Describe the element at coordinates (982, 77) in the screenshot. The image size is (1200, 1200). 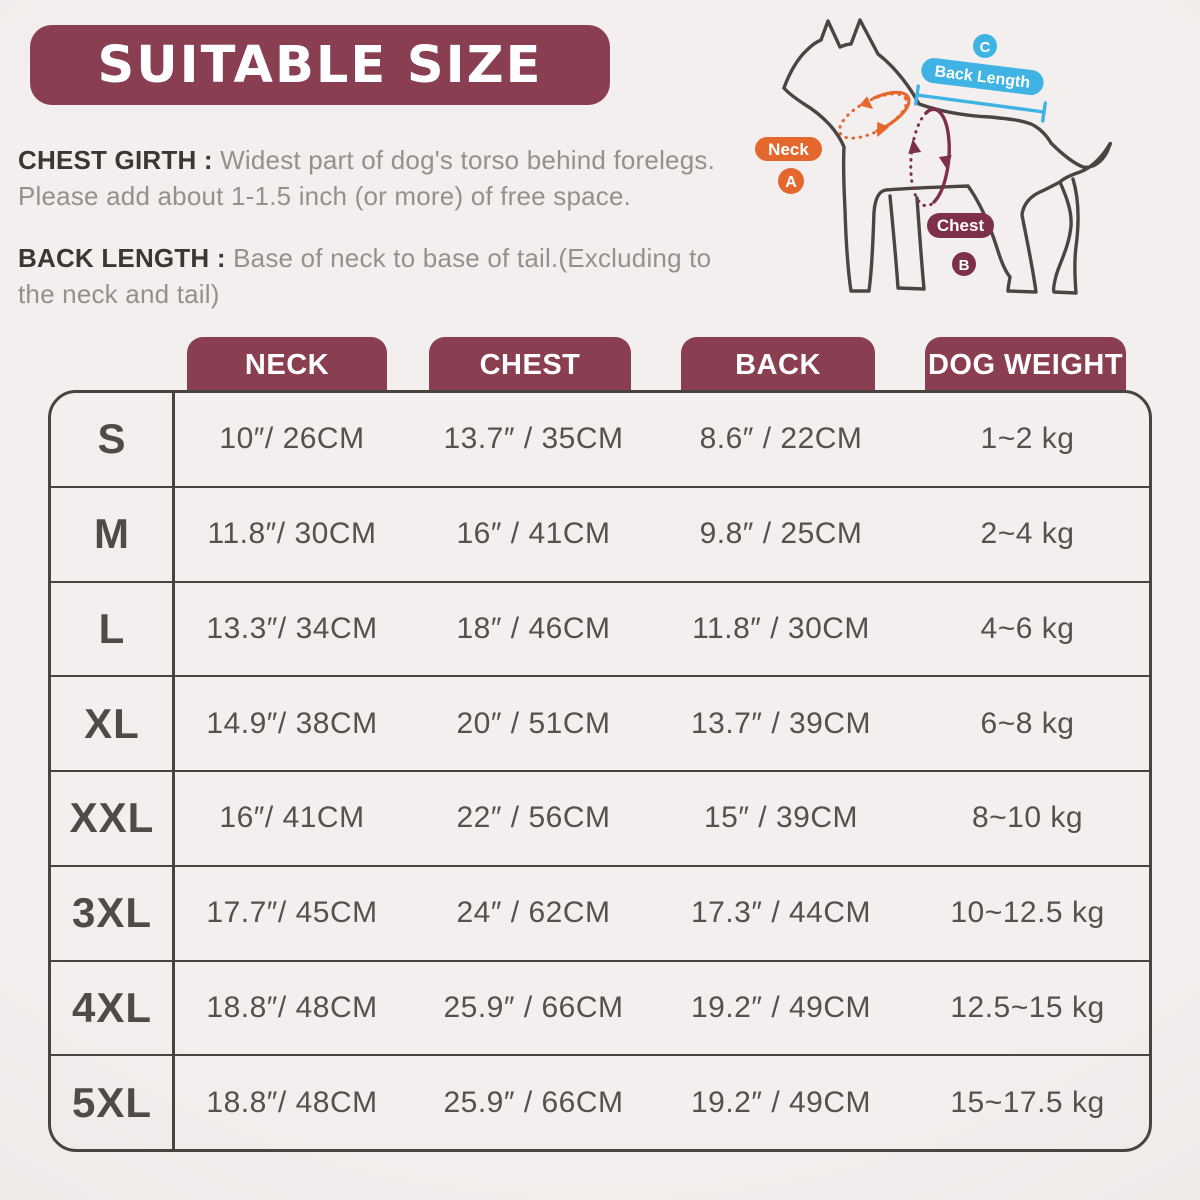
I see `back-length-label: Back Length` at that location.